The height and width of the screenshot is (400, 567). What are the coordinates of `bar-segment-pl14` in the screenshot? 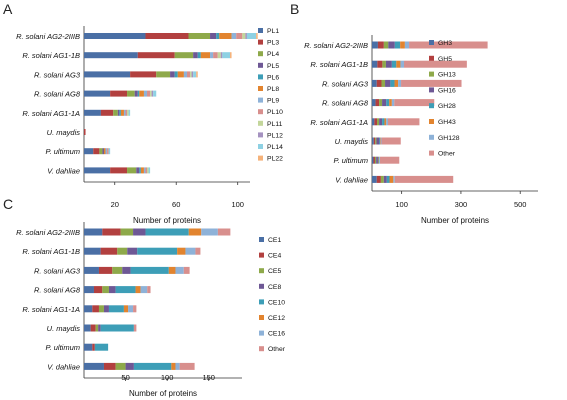 It's located at (195, 74).